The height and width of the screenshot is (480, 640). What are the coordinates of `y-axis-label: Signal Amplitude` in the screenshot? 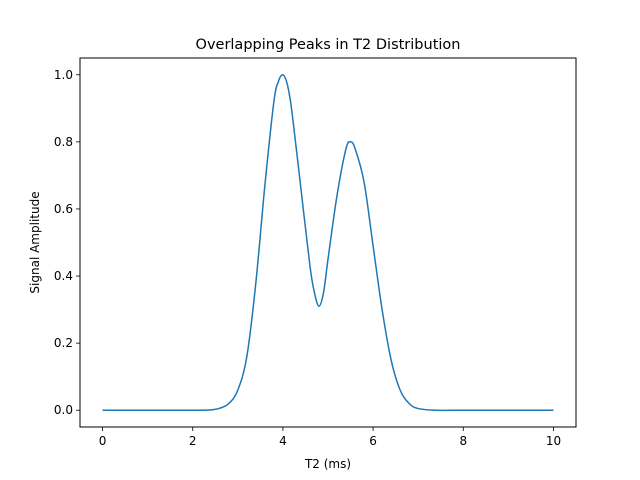 It's located at (35, 242).